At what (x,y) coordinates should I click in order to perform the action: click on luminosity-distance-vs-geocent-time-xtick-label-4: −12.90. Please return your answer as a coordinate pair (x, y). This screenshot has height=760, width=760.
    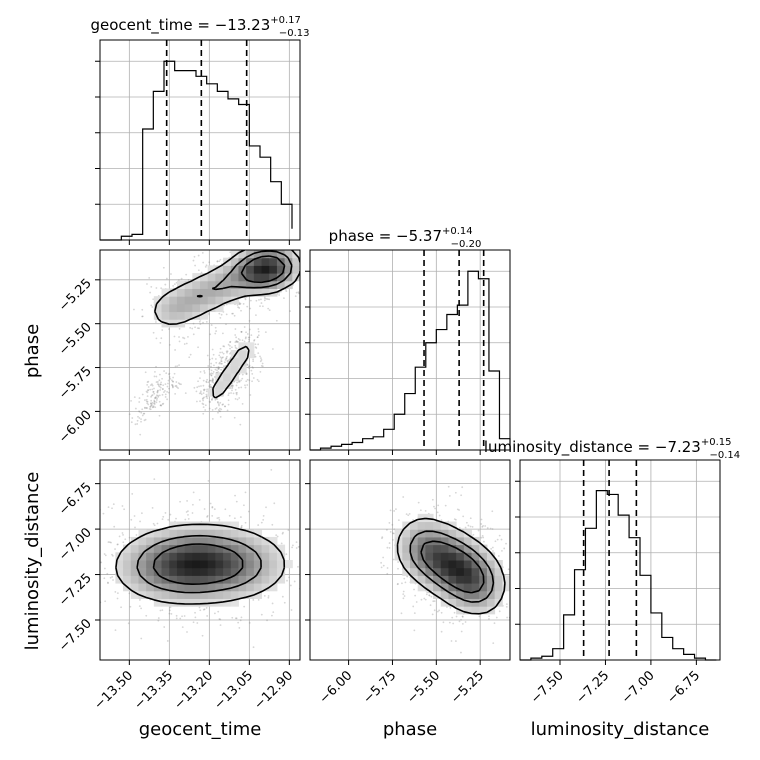
    Looking at the image, I should click on (274, 690).